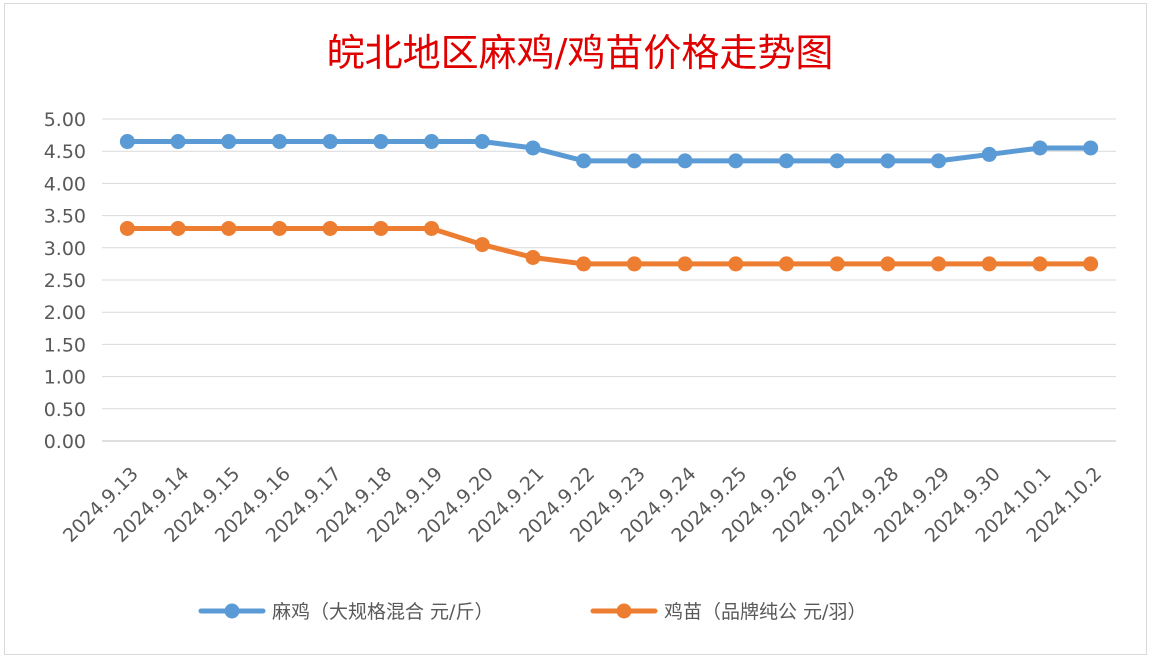  What do you see at coordinates (65, 120) in the screenshot?
I see `y-tick-label: 5.00` at bounding box center [65, 120].